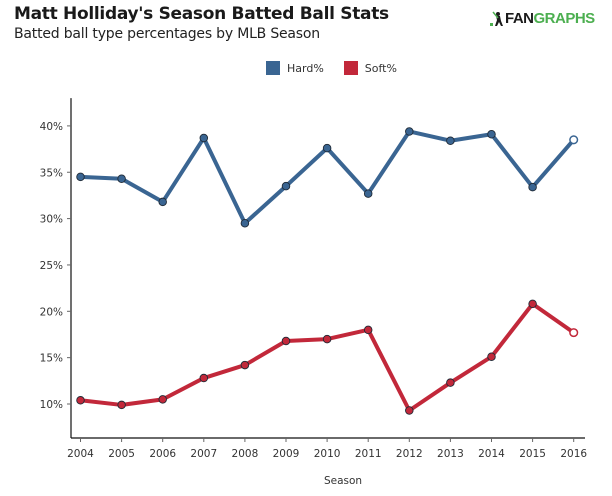 This screenshot has height=496, width=612. What do you see at coordinates (491, 454) in the screenshot?
I see `x-tick-label: 2014` at bounding box center [491, 454].